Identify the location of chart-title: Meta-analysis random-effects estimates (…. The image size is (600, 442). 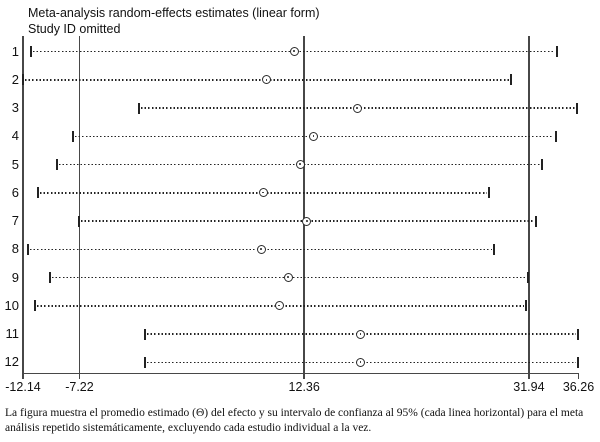
(174, 13).